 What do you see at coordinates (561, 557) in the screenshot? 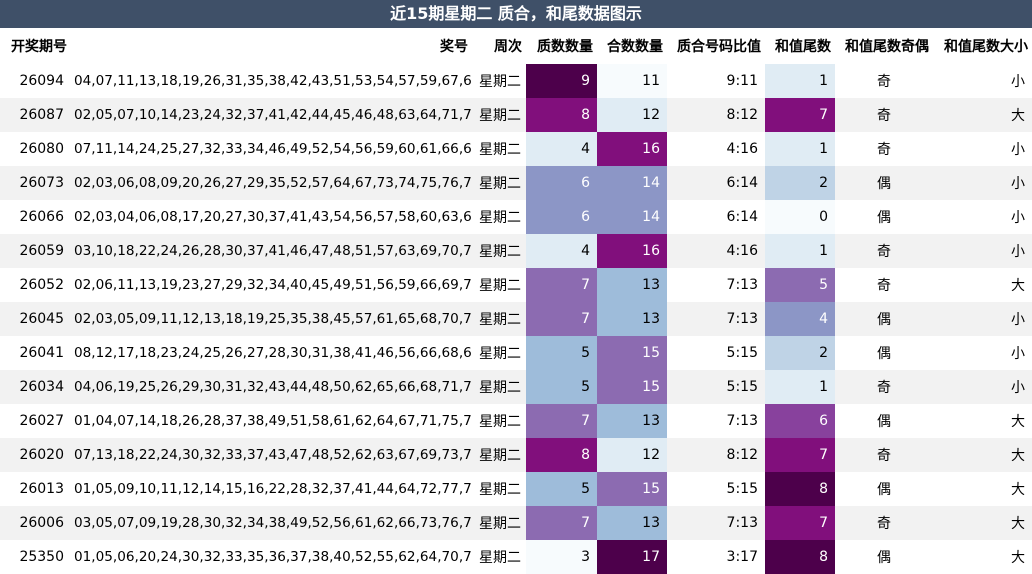
I see `cell-prime: 3` at bounding box center [561, 557].